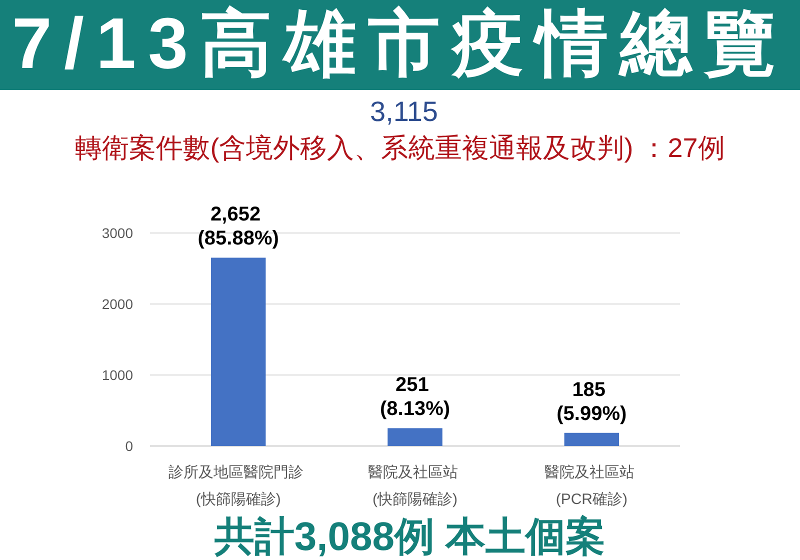 This screenshot has height=560, width=800. I want to click on x-tick-label: 醫院及社區站 (PCR確診), so click(591, 486).